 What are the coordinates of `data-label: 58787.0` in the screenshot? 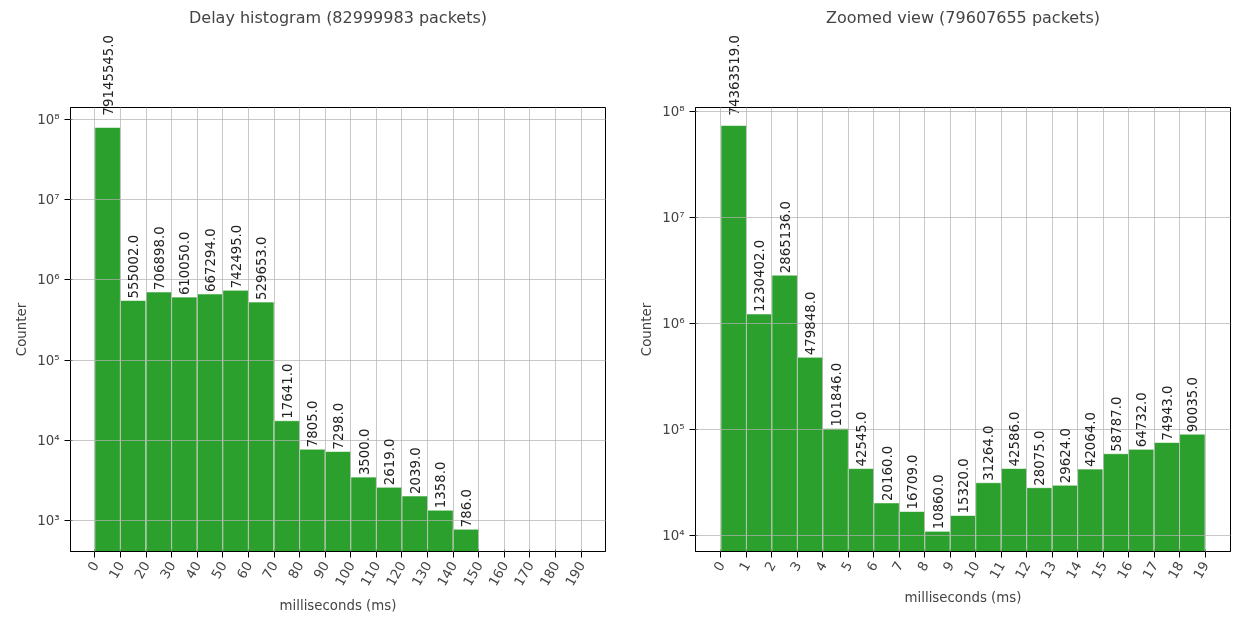 It's located at (1116, 424).